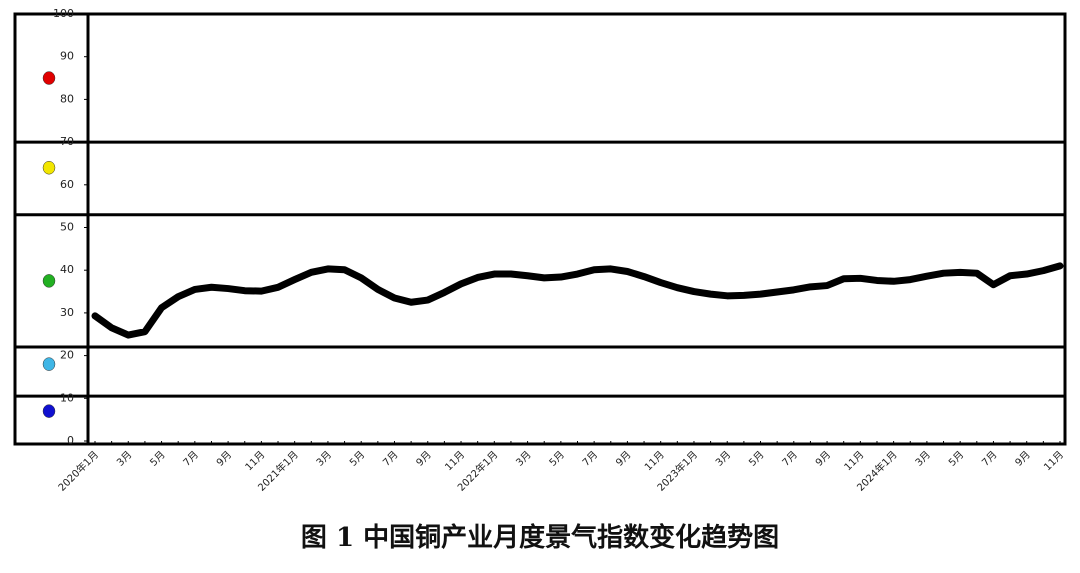 The image size is (1080, 573). Describe the element at coordinates (67, 56) in the screenshot. I see `y-tick-label: 90` at that location.